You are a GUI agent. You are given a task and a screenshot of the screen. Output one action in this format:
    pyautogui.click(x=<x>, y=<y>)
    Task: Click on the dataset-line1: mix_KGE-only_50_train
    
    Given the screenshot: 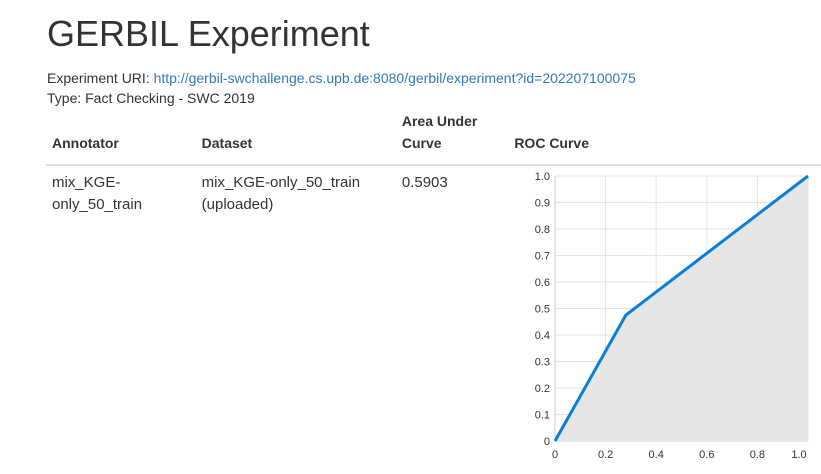 What is the action you would take?
    pyautogui.click(x=281, y=182)
    